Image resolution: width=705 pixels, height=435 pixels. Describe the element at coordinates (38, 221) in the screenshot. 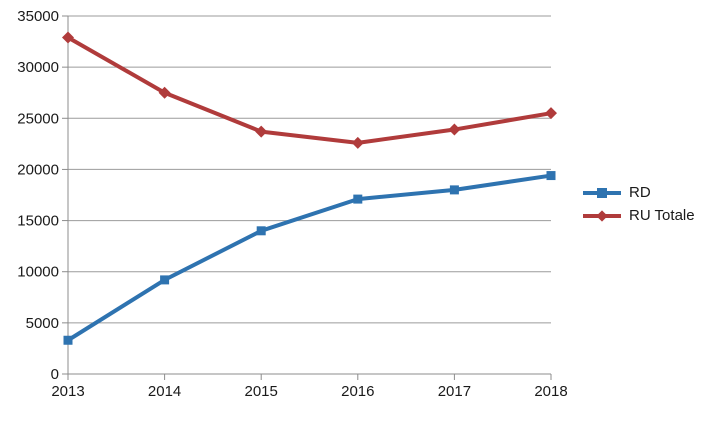

I see `y-tick-label: 15000` at that location.